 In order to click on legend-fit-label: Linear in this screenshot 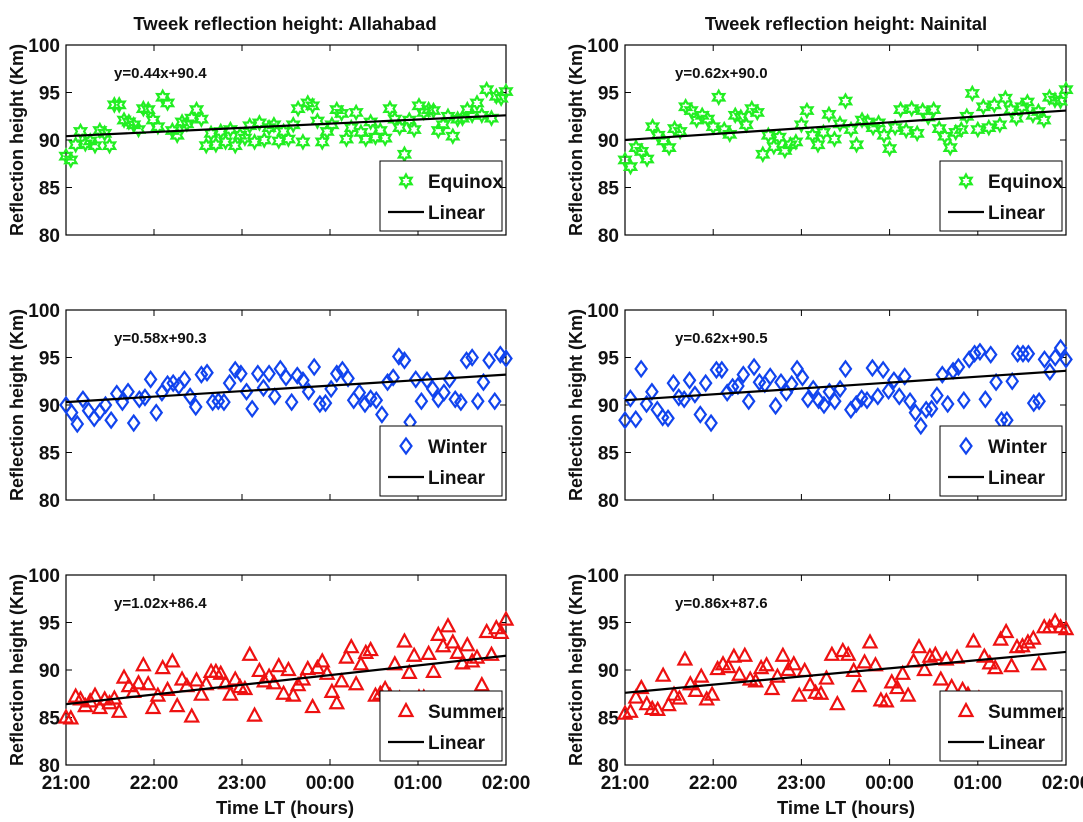, I will do `click(457, 743)`.